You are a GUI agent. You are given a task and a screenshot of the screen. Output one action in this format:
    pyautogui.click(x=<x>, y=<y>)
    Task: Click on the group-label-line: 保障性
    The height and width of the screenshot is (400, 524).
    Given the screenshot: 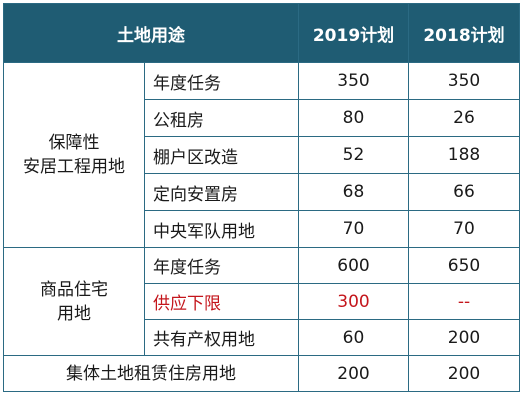 What is the action you would take?
    pyautogui.click(x=74, y=143)
    